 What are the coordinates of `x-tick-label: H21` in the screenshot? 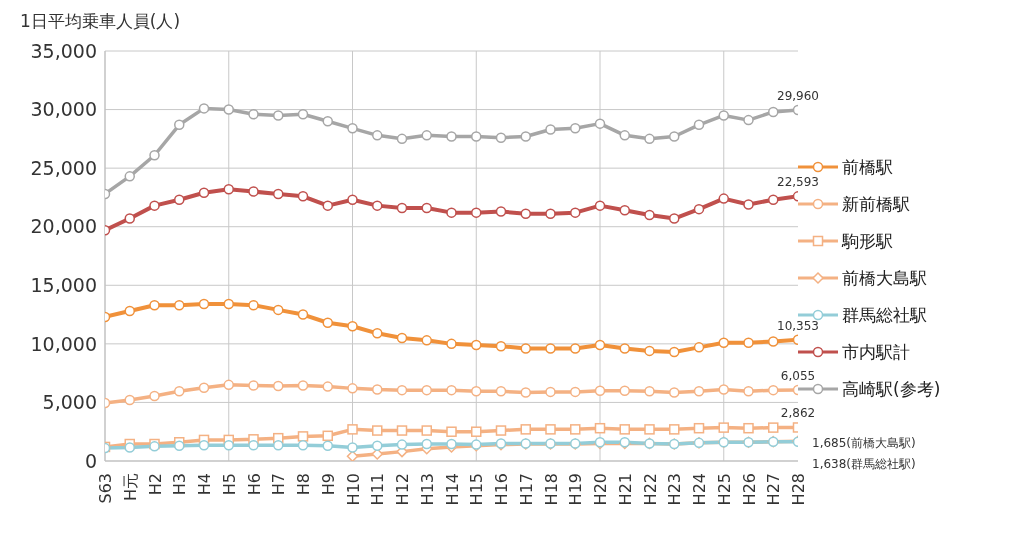 It's located at (625, 489).